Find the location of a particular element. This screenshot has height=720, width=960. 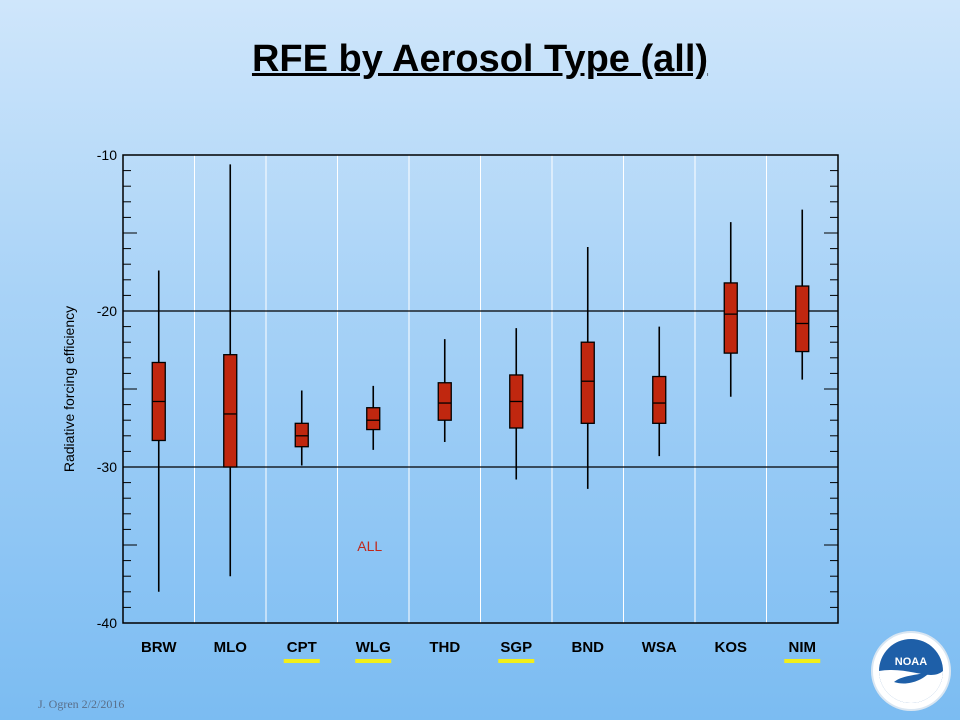

box-mlo is located at coordinates (230, 411).